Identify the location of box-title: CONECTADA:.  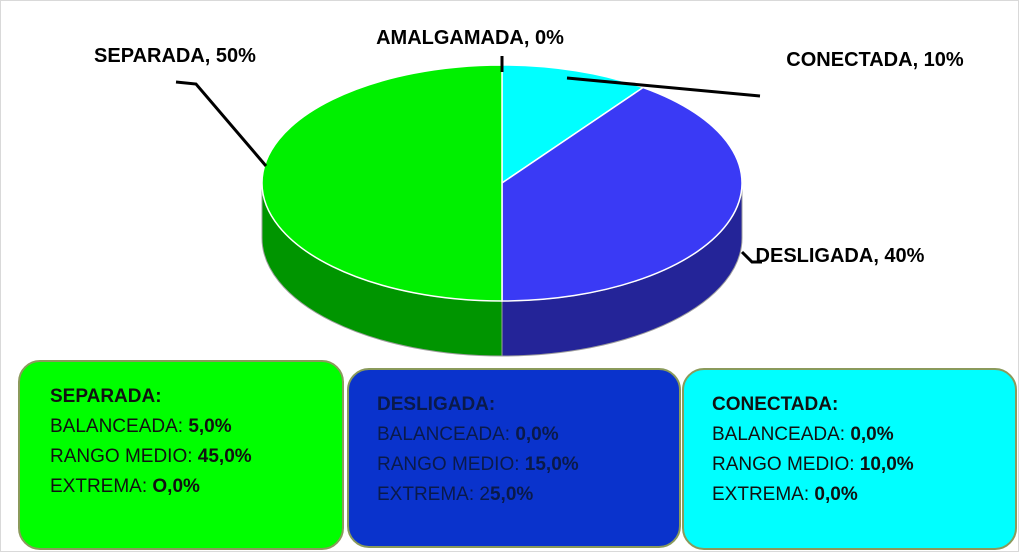
(775, 404).